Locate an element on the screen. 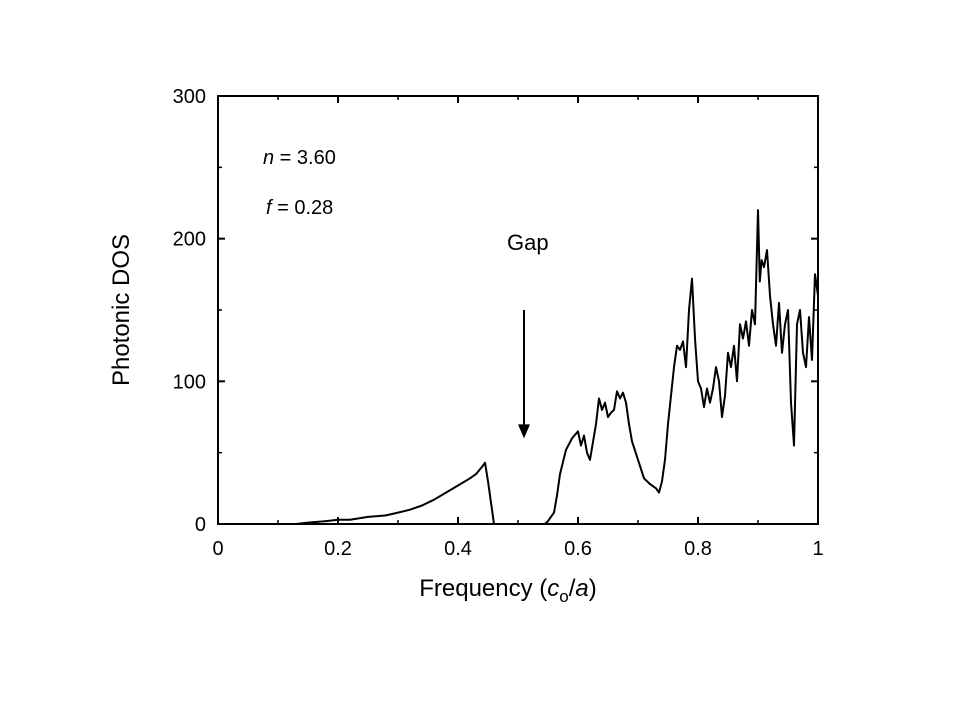  x-title-a: a is located at coordinates (581, 588).